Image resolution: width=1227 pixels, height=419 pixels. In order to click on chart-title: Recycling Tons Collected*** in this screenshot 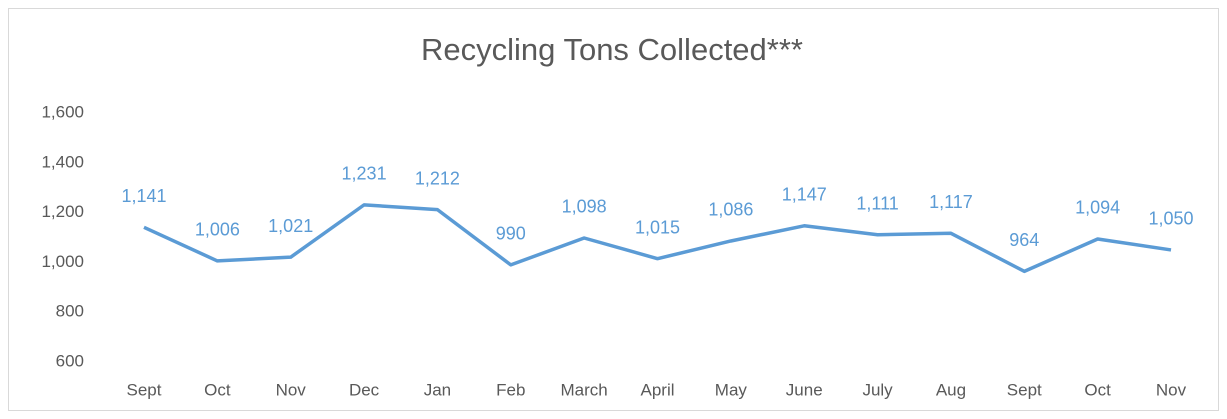, I will do `click(612, 49)`.